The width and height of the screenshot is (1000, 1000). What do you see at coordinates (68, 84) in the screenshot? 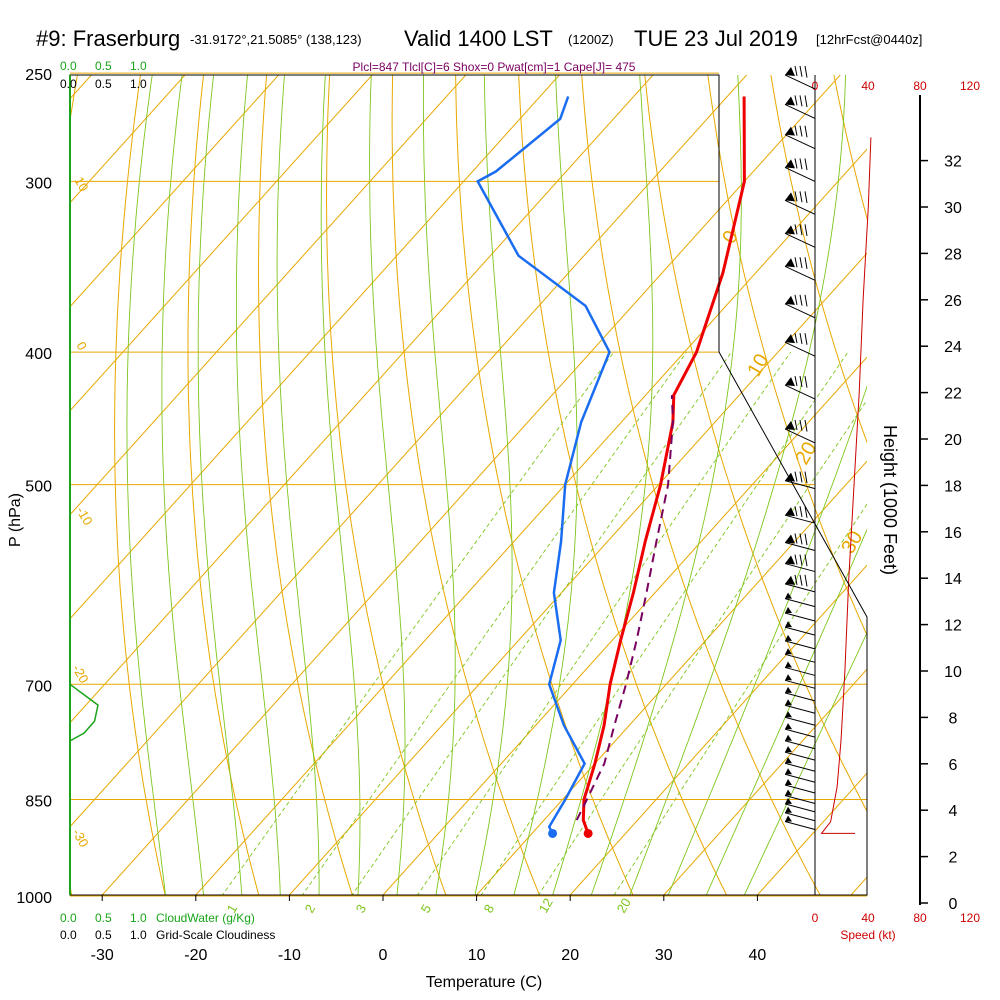
I see `top-cloudiness-tick-0: 0.0` at bounding box center [68, 84].